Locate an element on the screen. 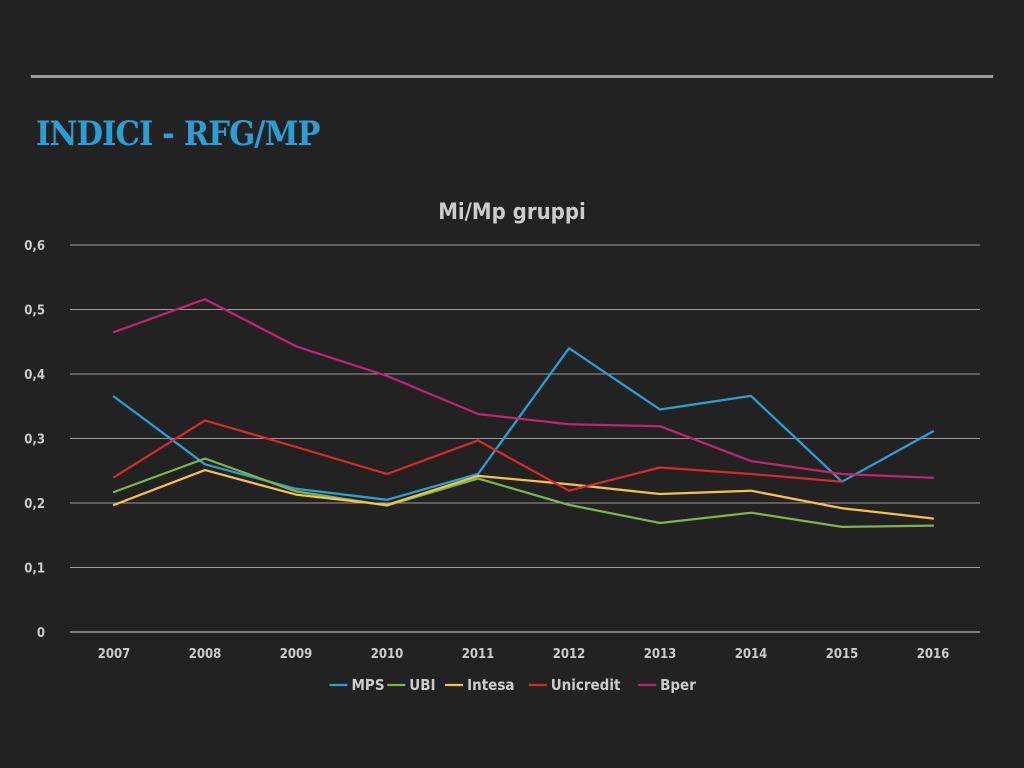 The image size is (1024, 768). slide-title: INDICI - RFG/MP is located at coordinates (178, 134).